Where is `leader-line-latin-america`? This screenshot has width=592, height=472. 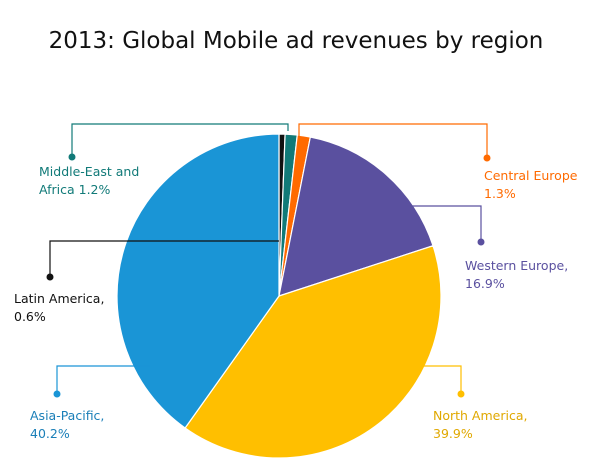
leader-line-latin-america is located at coordinates (164, 258).